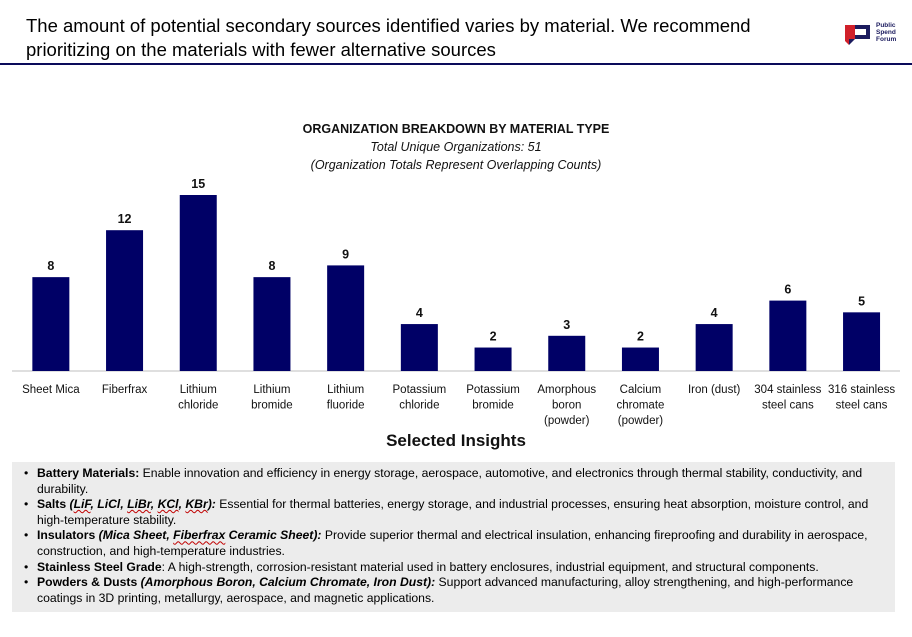 The image size is (912, 637). What do you see at coordinates (640, 405) in the screenshot?
I see `category-label-8: Calcium chromate (powder)` at bounding box center [640, 405].